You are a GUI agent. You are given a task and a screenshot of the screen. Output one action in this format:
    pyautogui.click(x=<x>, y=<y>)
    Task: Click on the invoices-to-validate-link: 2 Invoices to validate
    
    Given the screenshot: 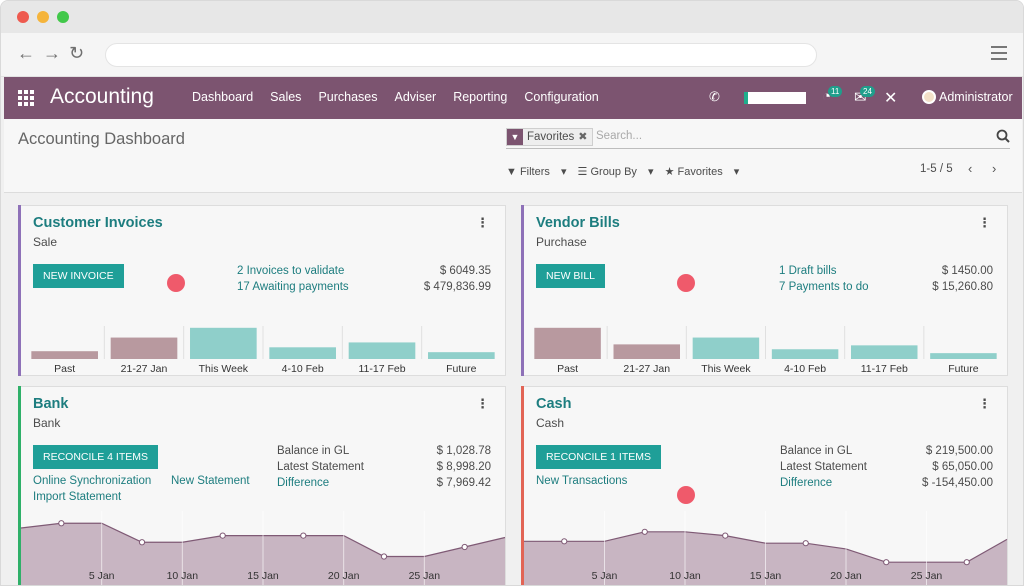 What is the action you would take?
    pyautogui.click(x=291, y=271)
    